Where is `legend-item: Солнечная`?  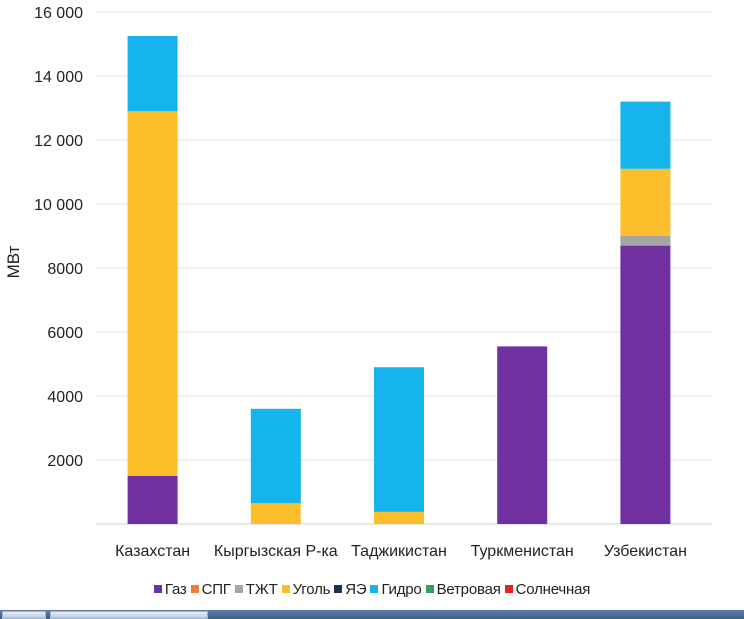 legend-item: Солнечная is located at coordinates (547, 589).